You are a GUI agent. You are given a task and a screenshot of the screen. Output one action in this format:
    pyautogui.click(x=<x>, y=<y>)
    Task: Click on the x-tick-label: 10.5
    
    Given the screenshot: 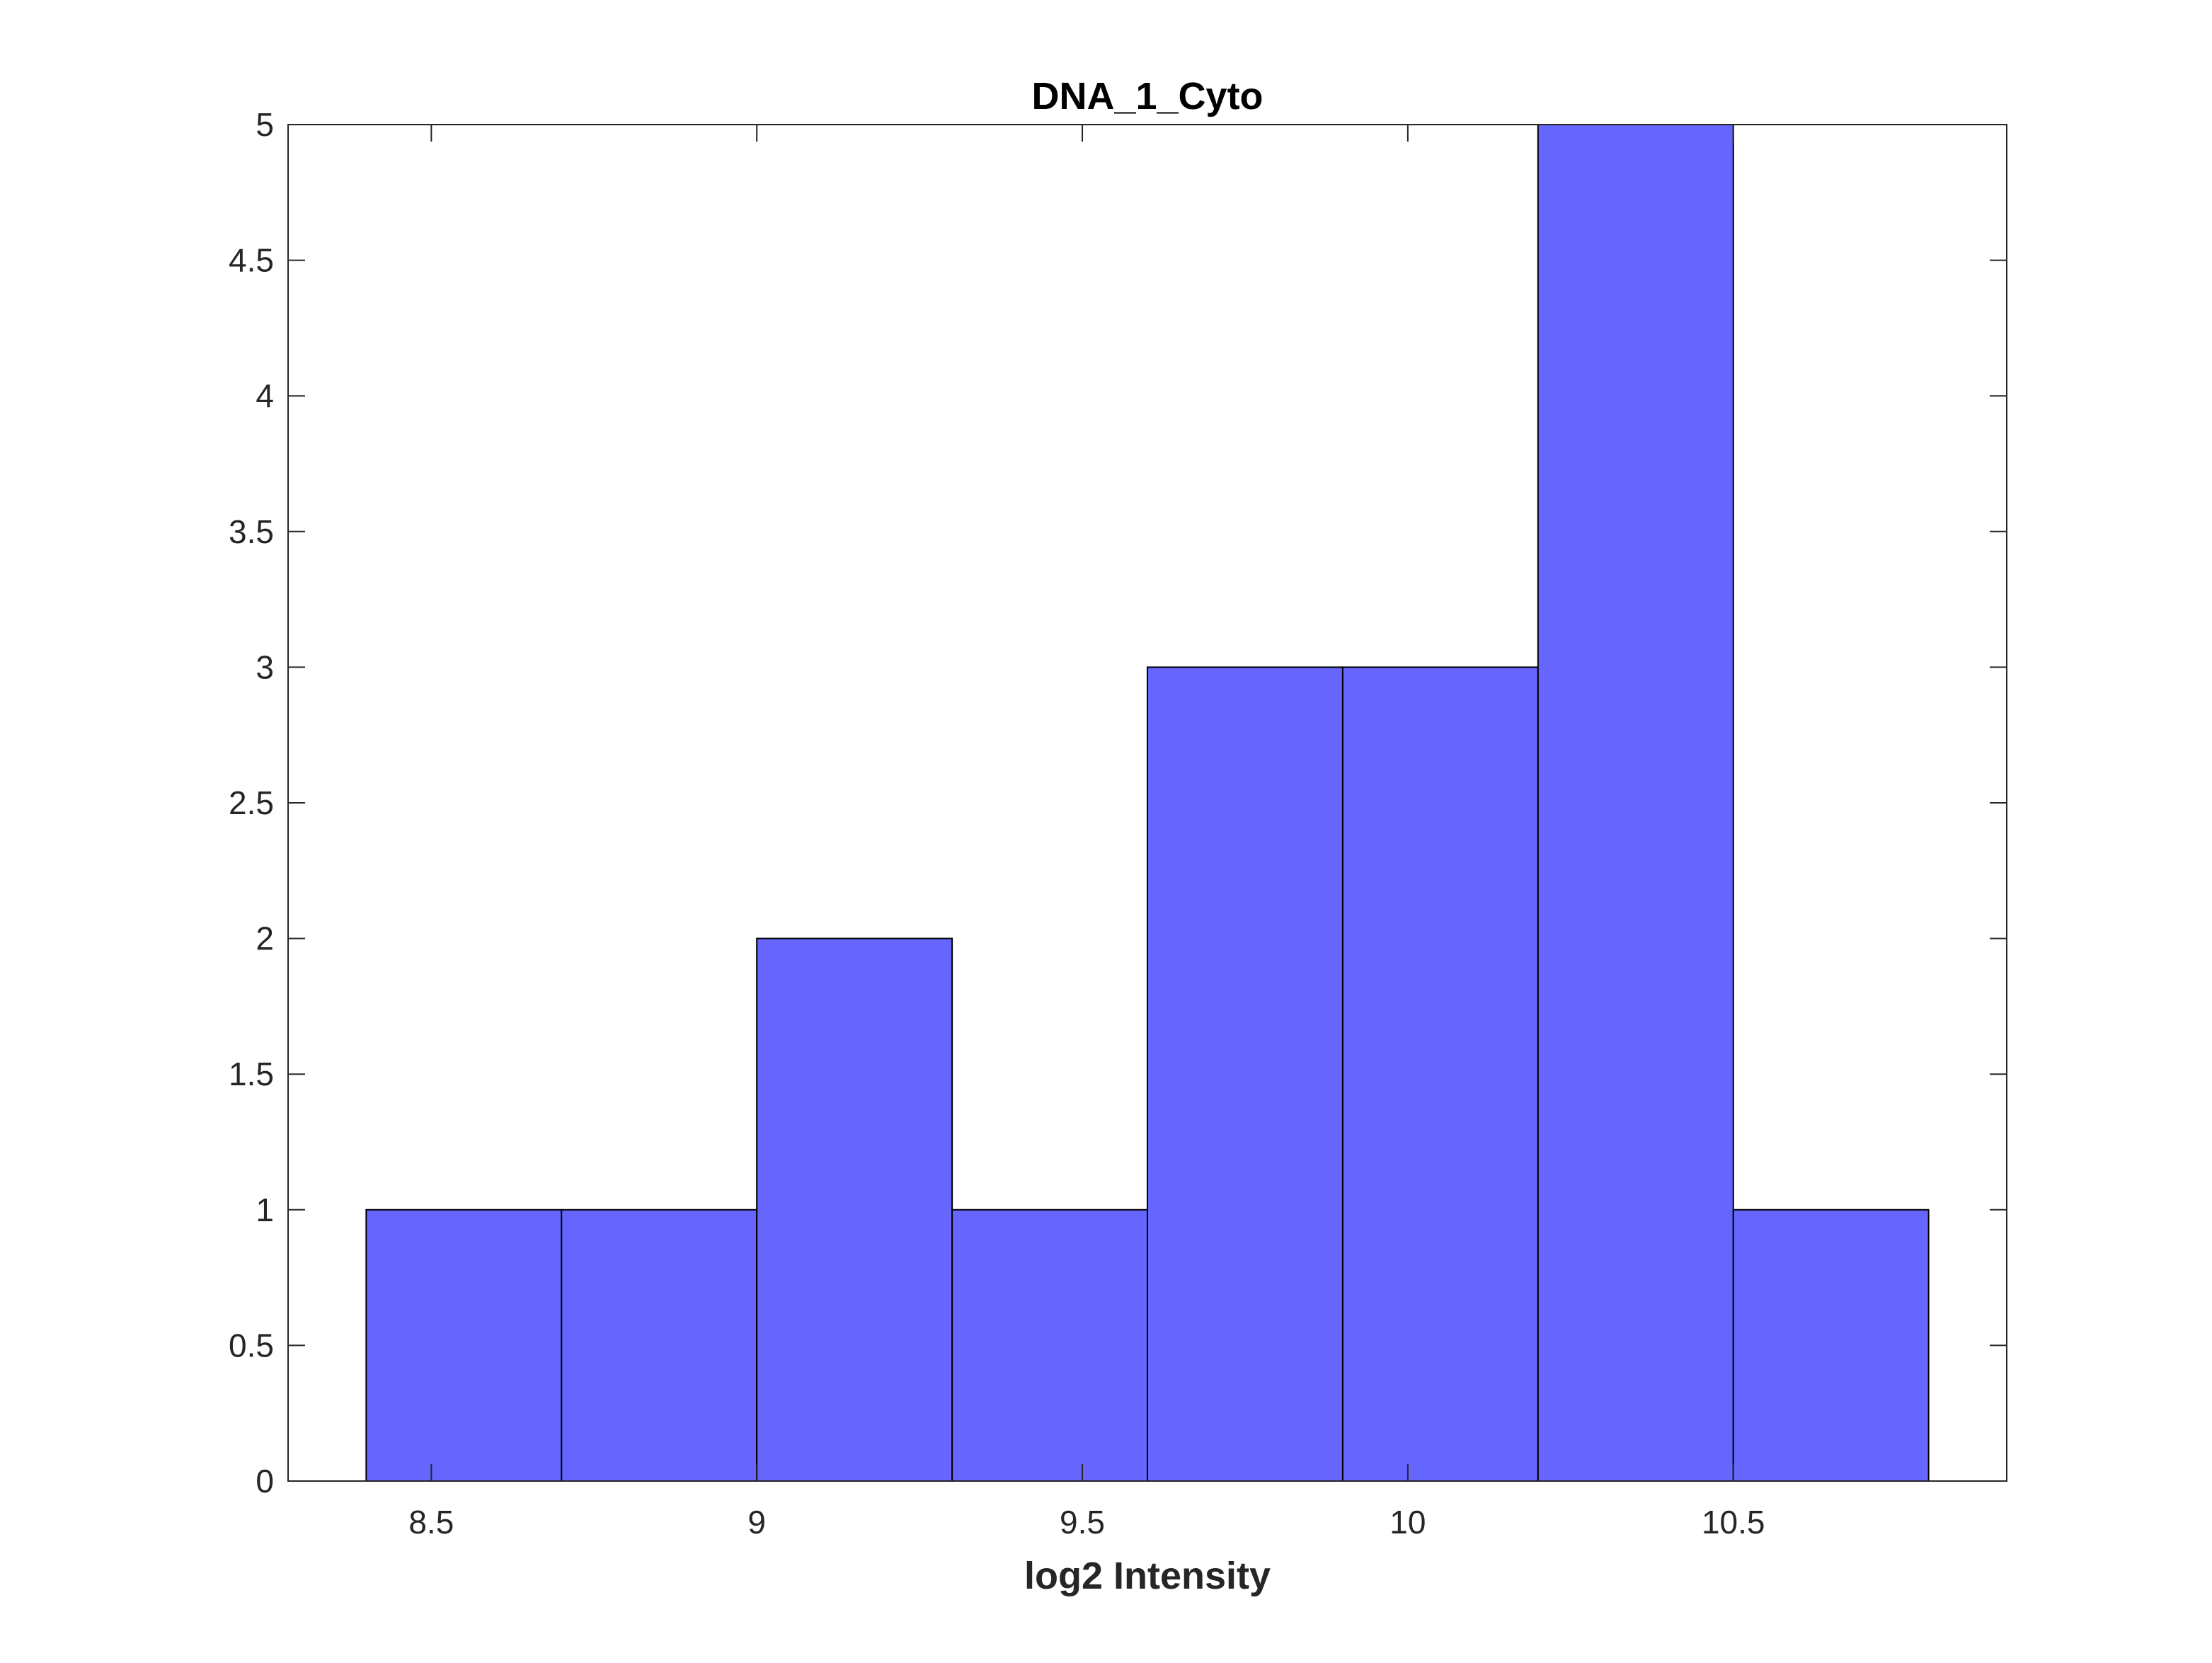 What is the action you would take?
    pyautogui.click(x=1733, y=1522)
    